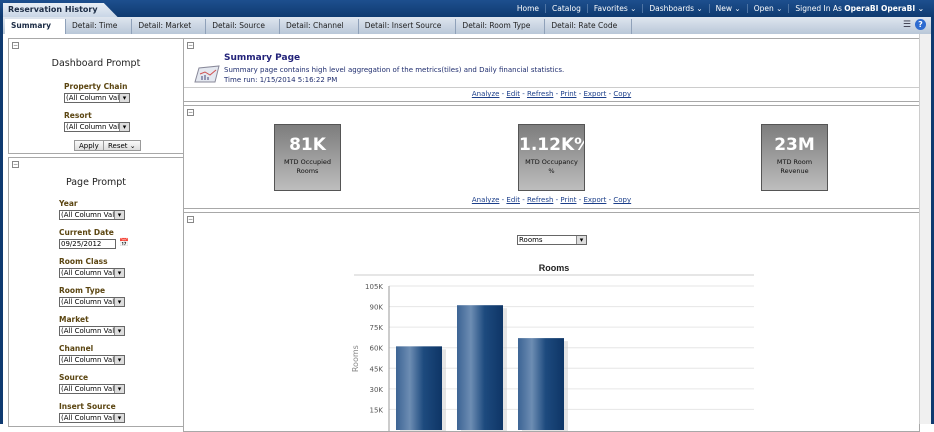 This screenshot has width=934, height=432. What do you see at coordinates (96, 182) in the screenshot?
I see `panel-title: Page Prompt` at bounding box center [96, 182].